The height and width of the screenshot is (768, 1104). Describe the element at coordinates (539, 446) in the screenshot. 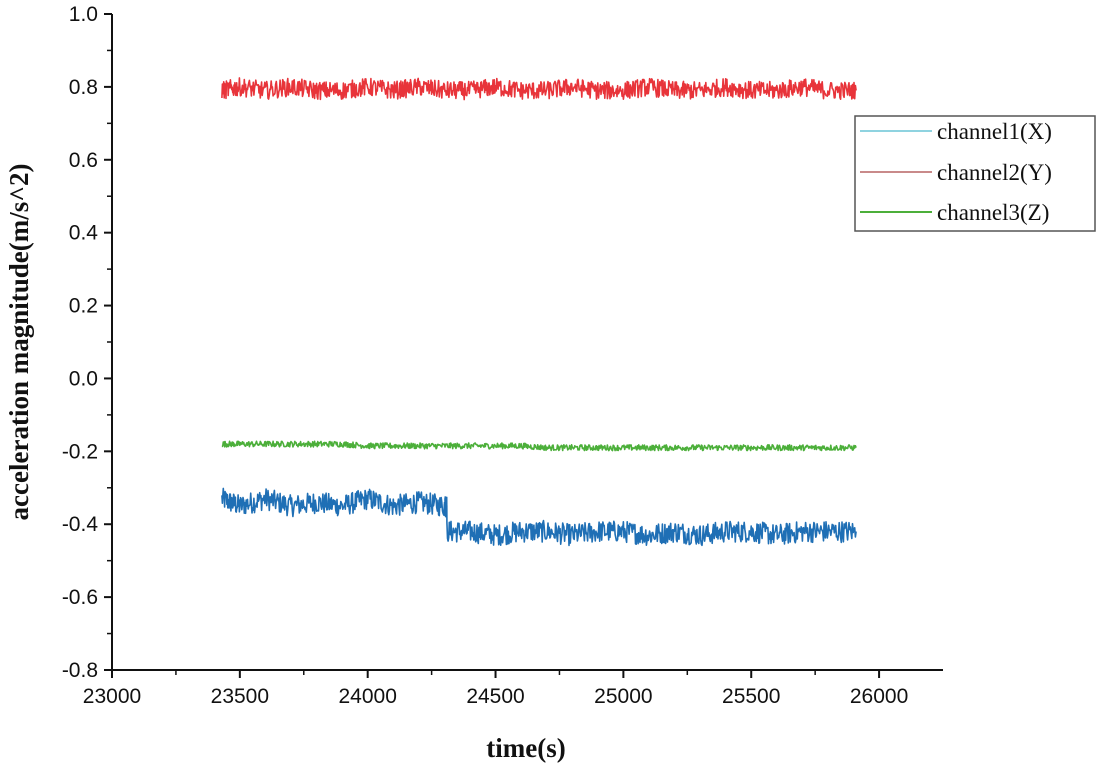

I see `series-line-channel3z` at that location.